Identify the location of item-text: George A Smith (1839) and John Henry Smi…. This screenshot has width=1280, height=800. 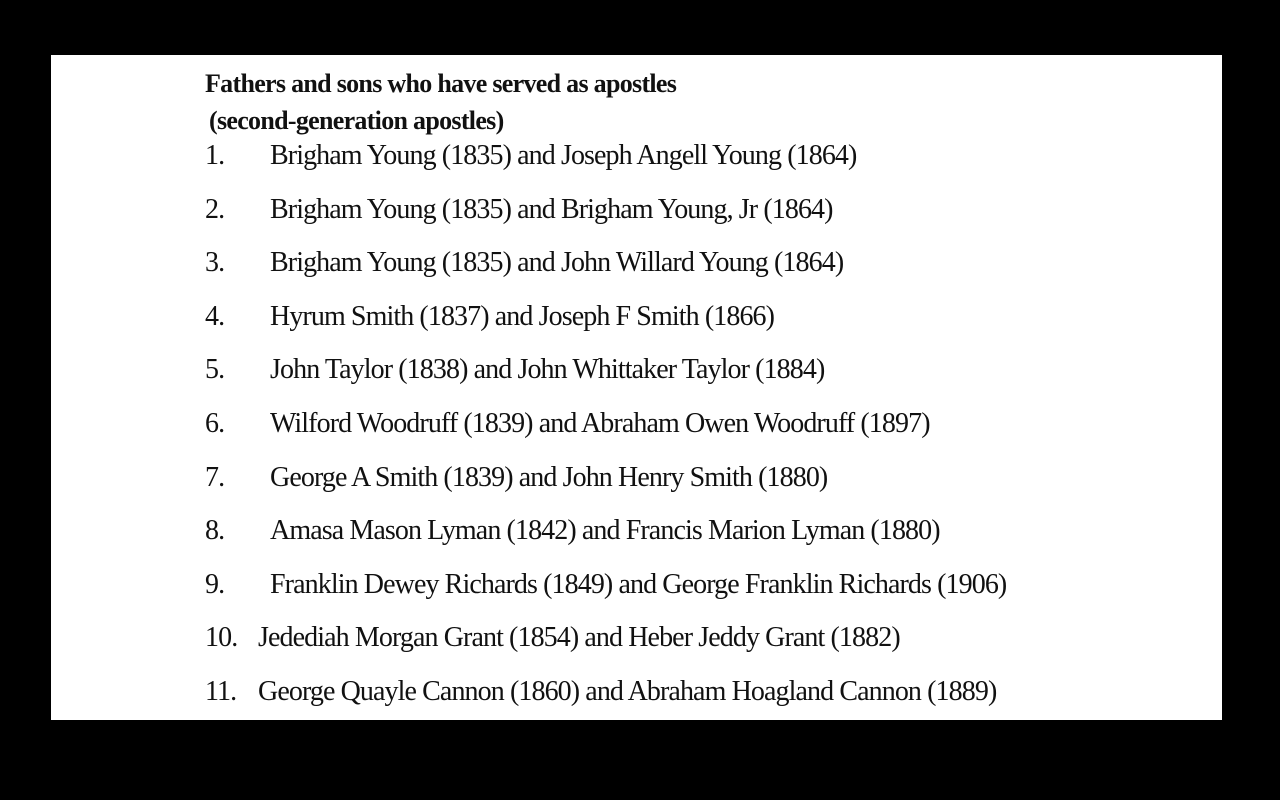
(549, 477).